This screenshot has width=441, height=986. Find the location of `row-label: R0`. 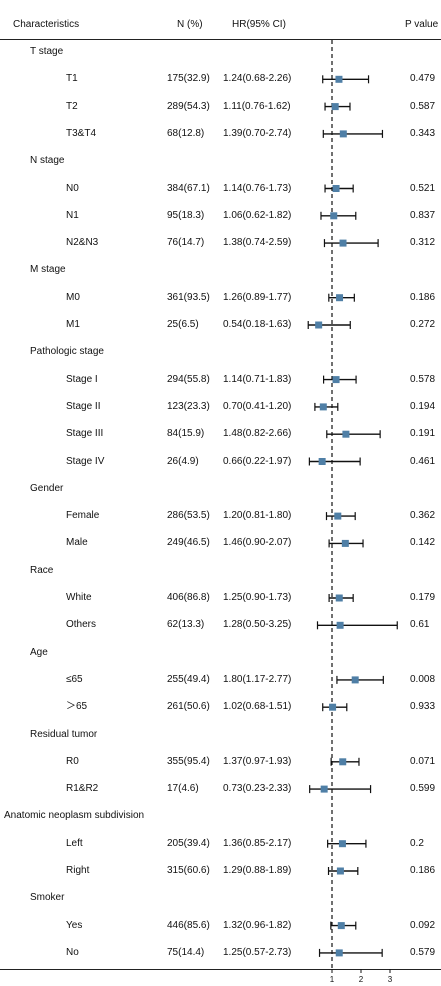

row-label: R0 is located at coordinates (72, 761).